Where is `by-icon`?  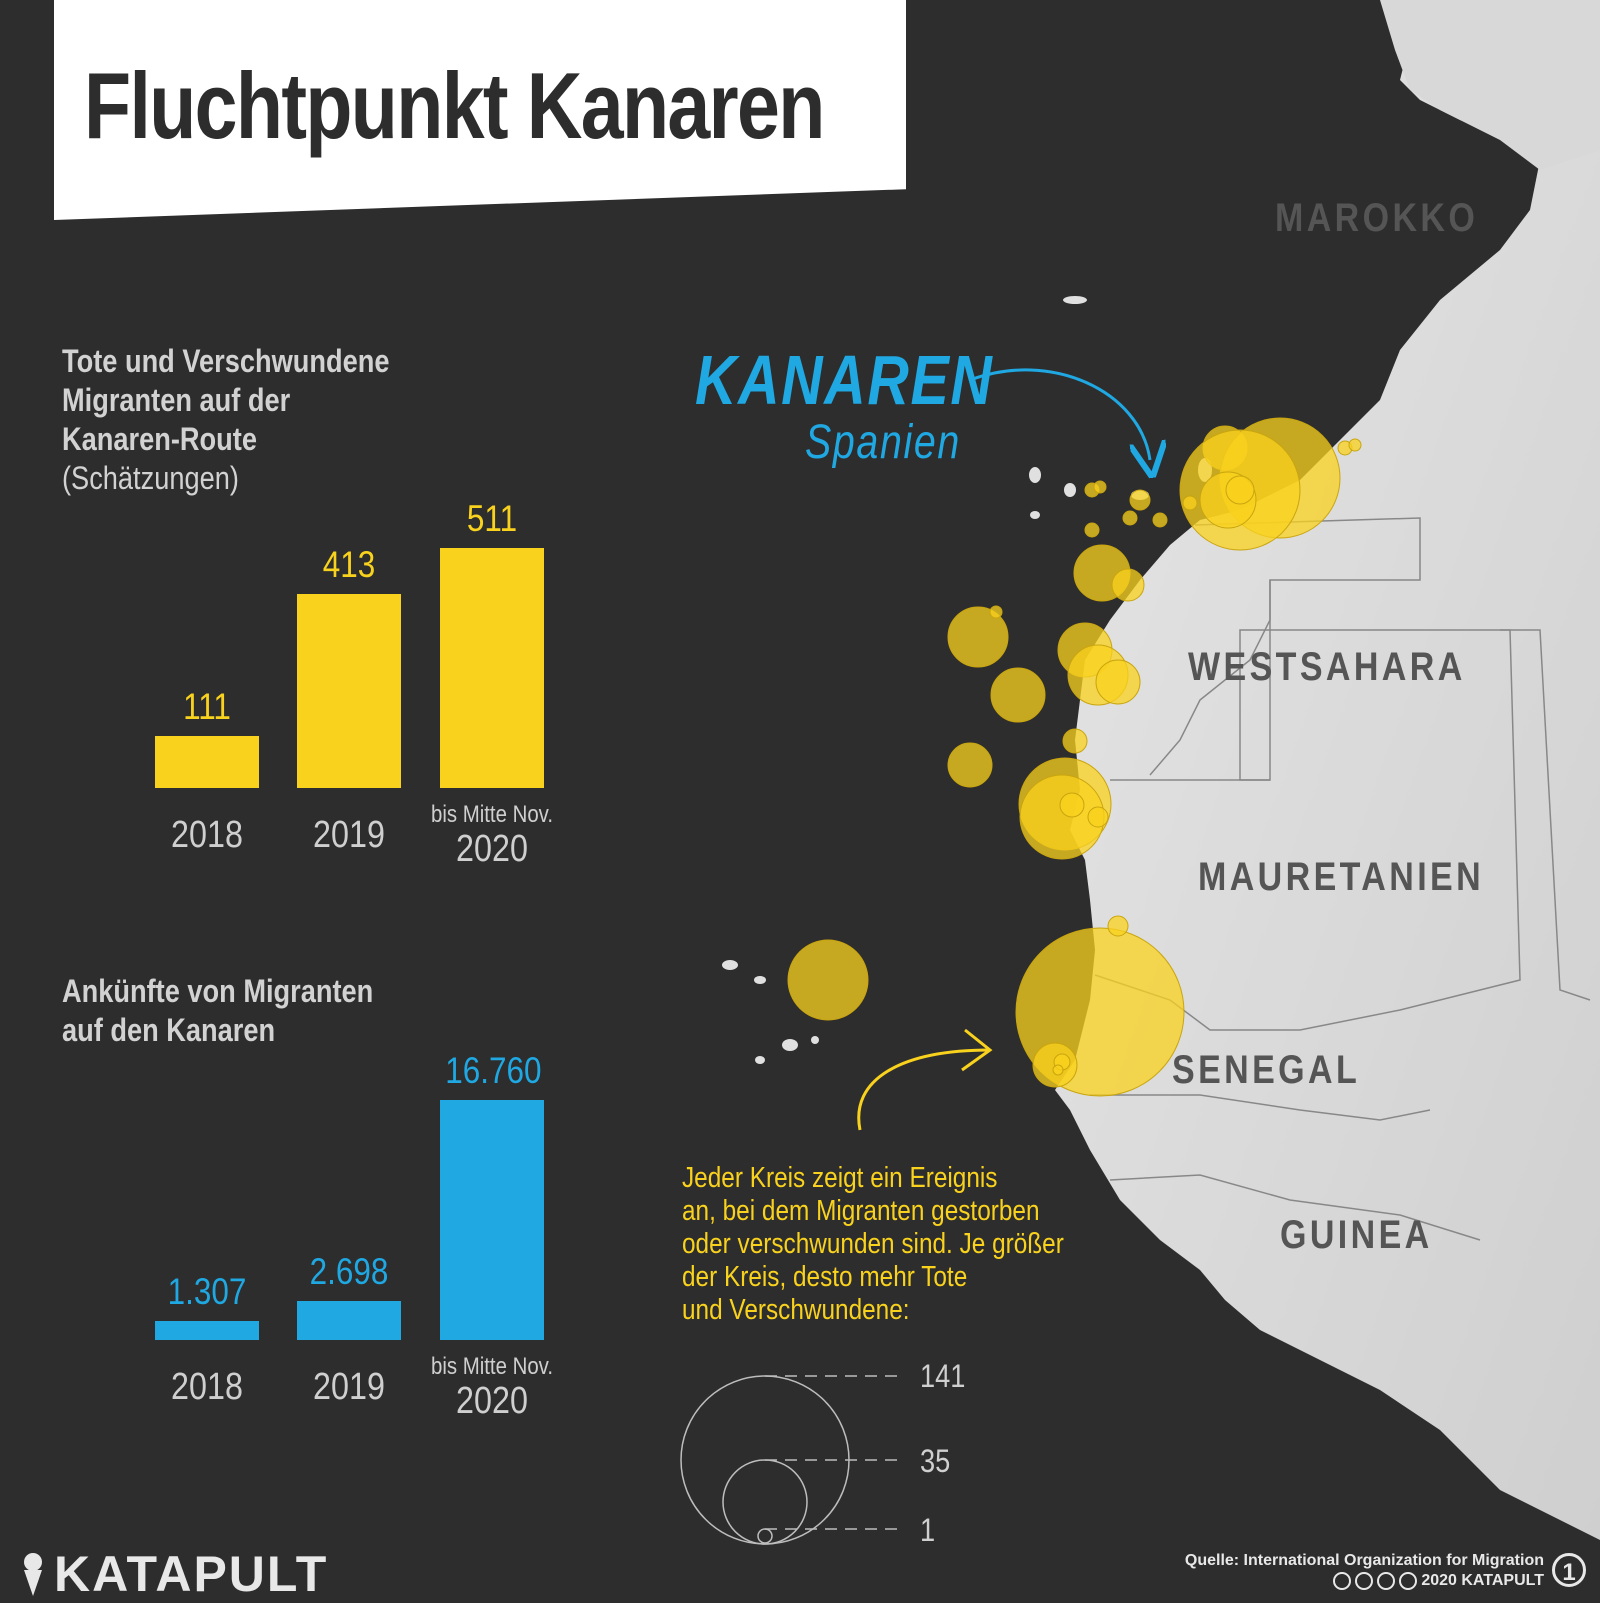
by-icon is located at coordinates (1364, 1581).